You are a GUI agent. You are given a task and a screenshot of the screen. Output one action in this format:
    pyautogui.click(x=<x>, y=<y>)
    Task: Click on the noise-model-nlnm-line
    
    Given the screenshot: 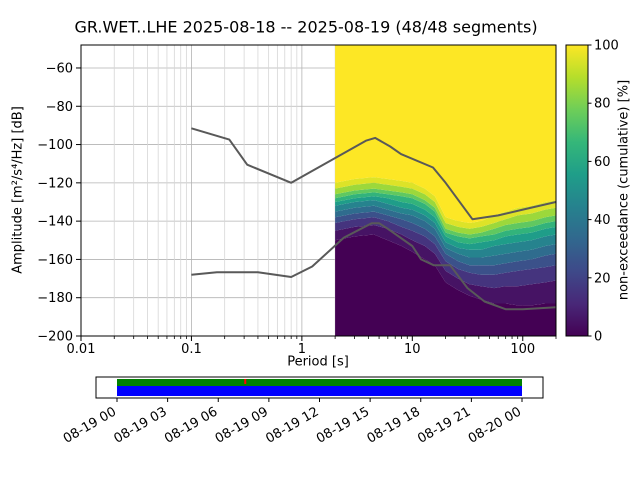 What is the action you would take?
    pyautogui.click(x=373, y=266)
    